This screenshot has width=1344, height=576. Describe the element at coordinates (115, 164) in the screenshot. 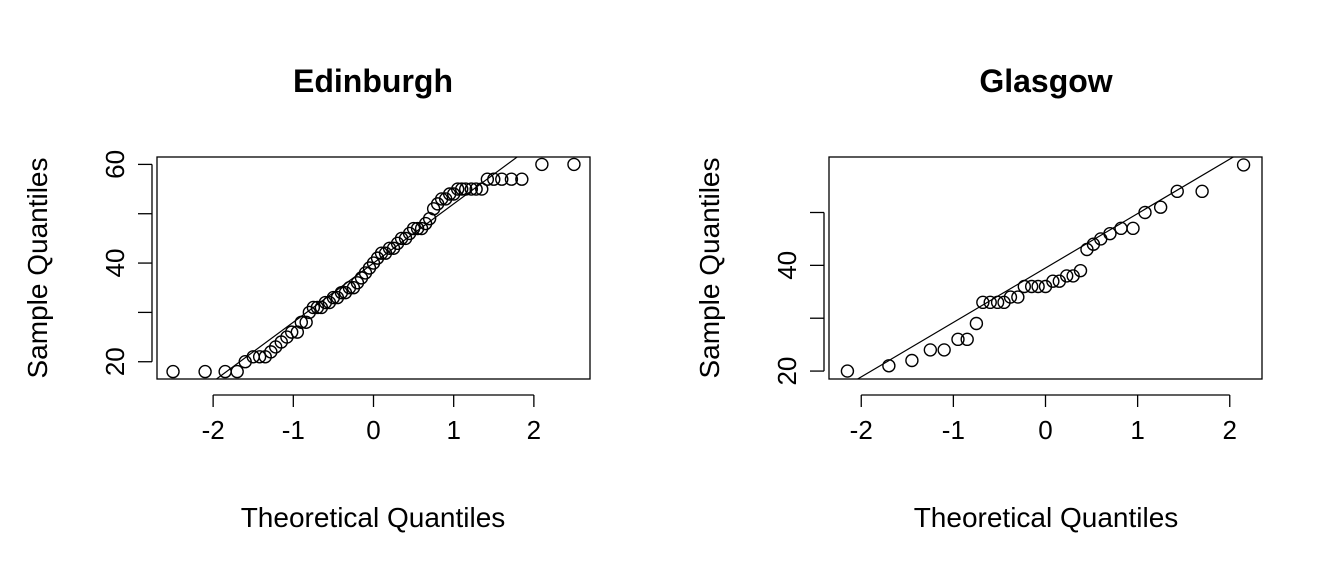

I see `edinburgh-y-tick-label: 60` at that location.